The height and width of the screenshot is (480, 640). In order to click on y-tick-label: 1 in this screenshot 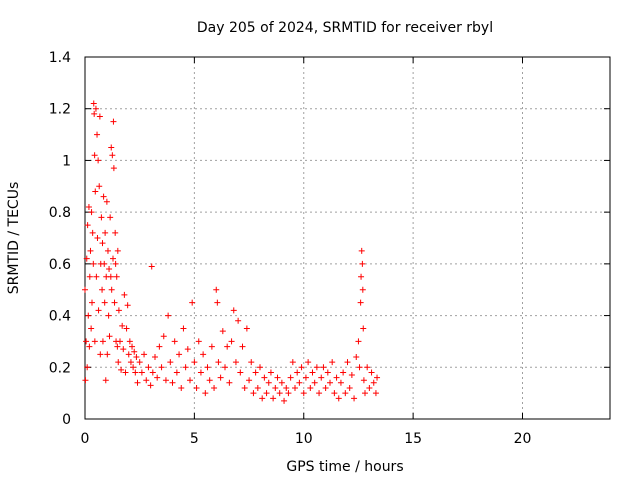, I will do `click(66, 161)`.